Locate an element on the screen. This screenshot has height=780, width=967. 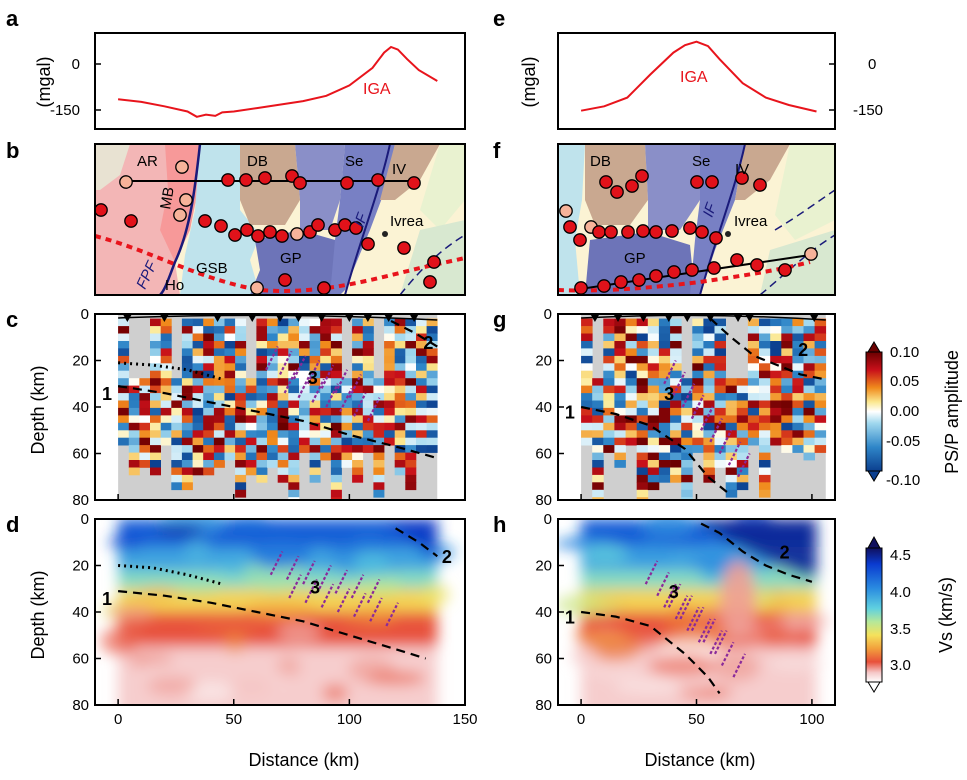
map-f-label-DB: DB is located at coordinates (600, 161).